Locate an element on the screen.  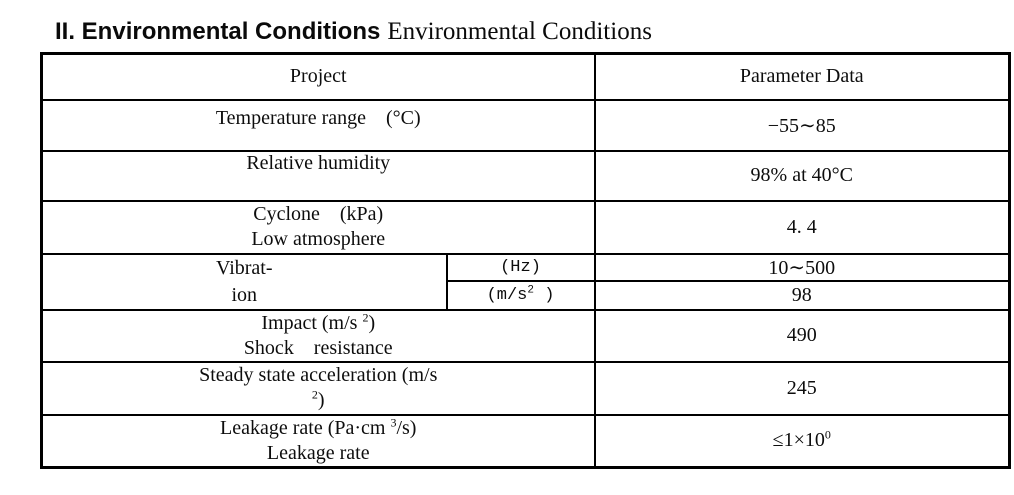
leakage-label-line2: Leakage rate is located at coordinates (318, 452).